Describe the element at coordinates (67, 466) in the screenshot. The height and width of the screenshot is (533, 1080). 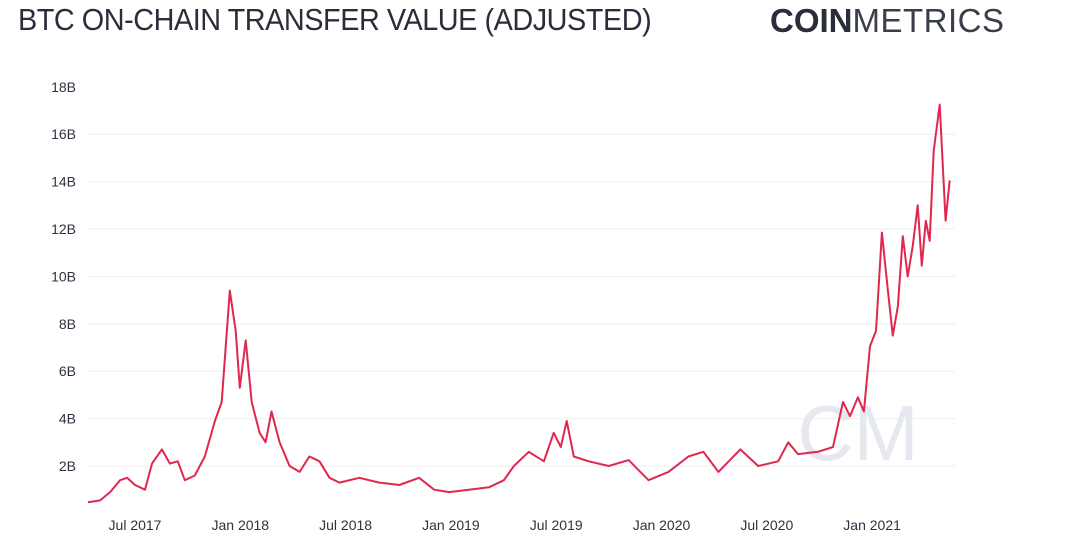
I see `y-tick-label: 2B` at that location.